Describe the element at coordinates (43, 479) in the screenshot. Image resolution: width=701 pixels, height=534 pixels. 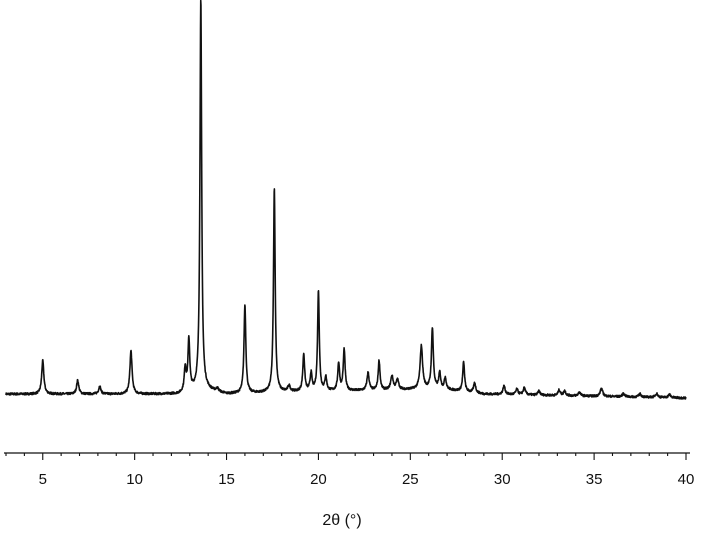
I see `x-tick-label: 5` at that location.